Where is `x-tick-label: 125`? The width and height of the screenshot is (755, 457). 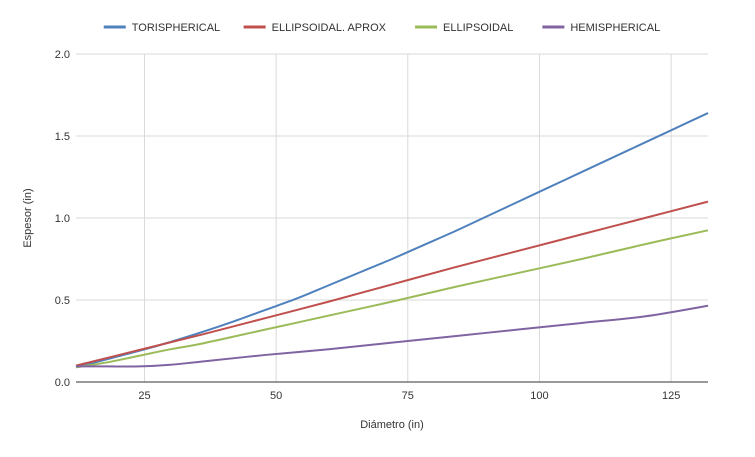 x-tick-label: 125 is located at coordinates (671, 396).